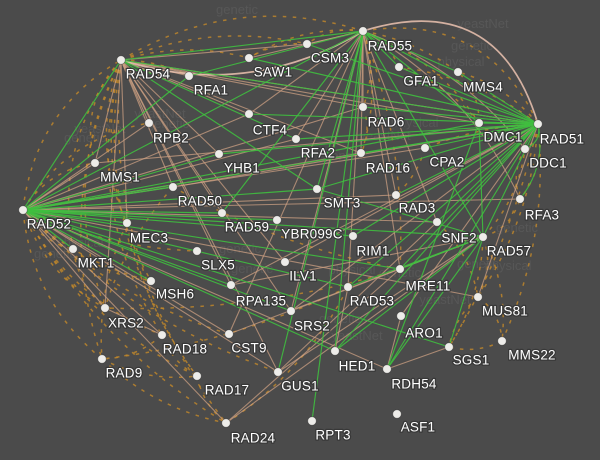 This screenshot has width=600, height=460. Describe the element at coordinates (525, 149) in the screenshot. I see `node-DDC1` at that location.